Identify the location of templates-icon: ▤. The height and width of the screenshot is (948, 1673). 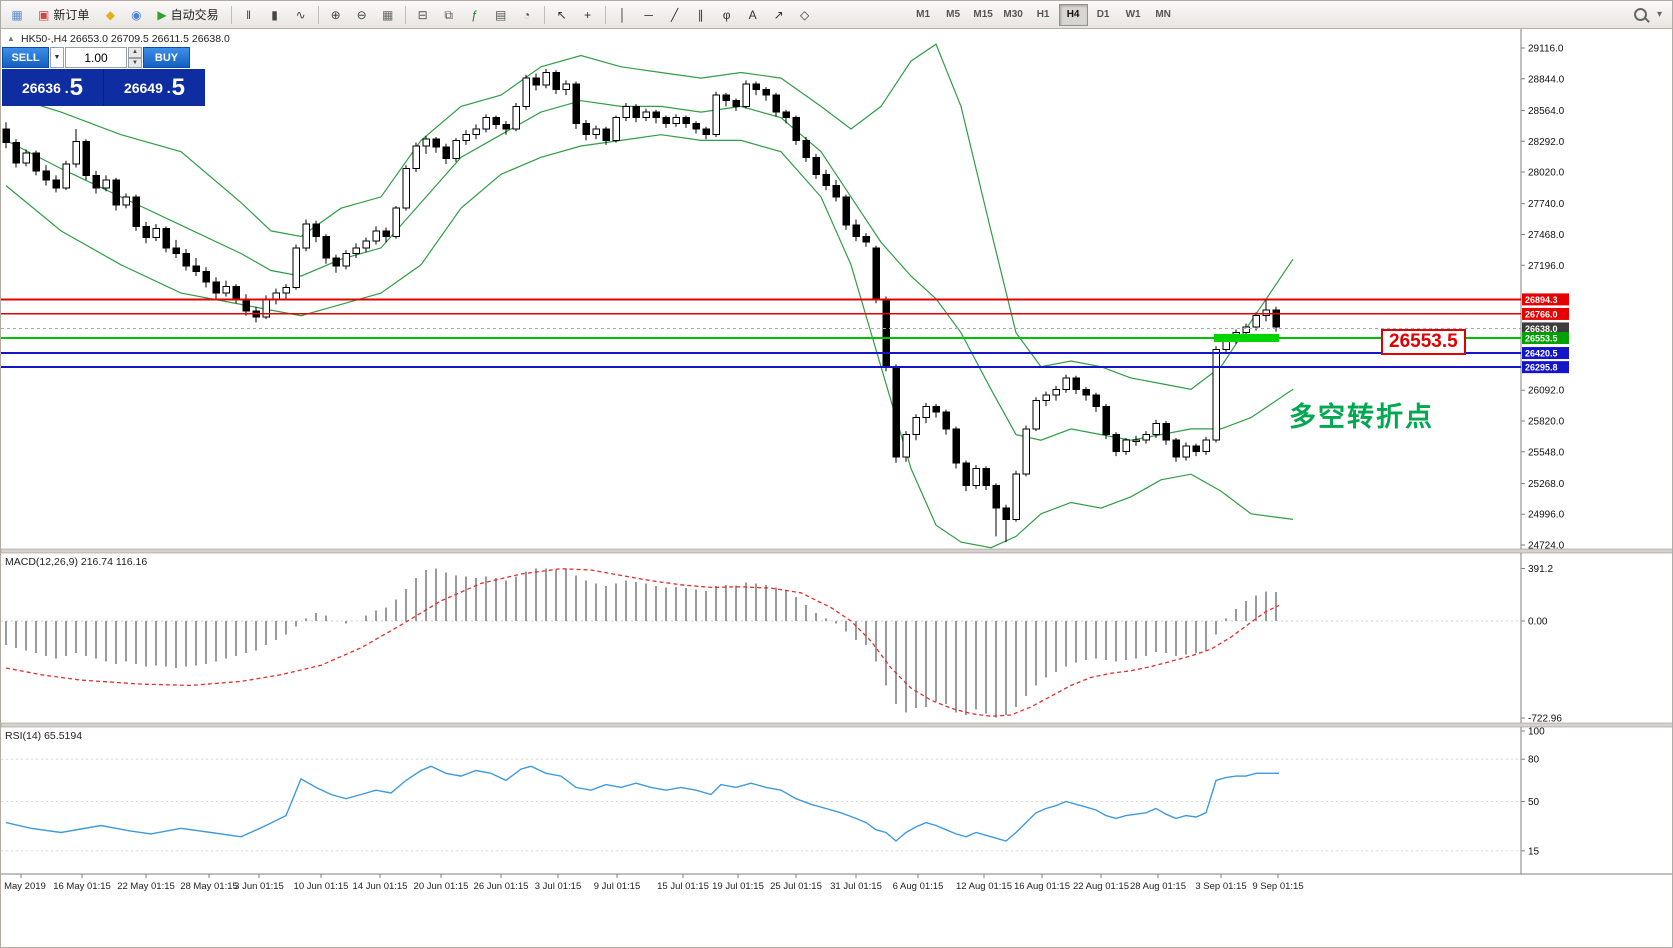
(501, 15).